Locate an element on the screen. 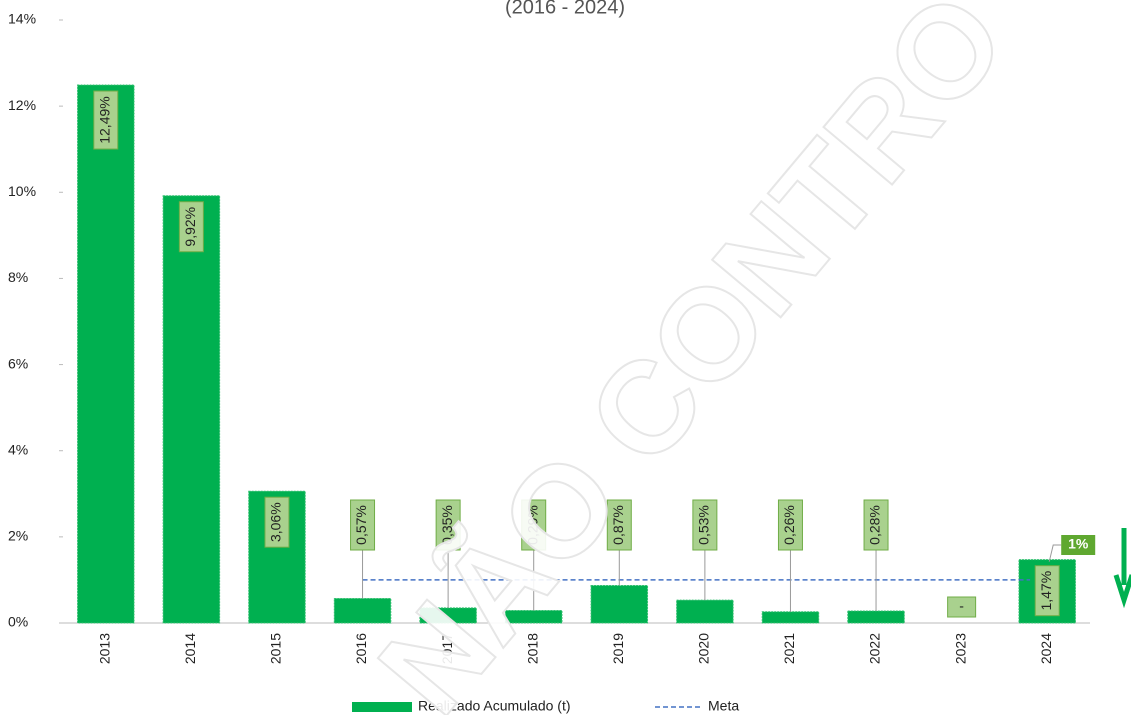 The height and width of the screenshot is (720, 1131). data-label: 0,29% is located at coordinates (532, 525).